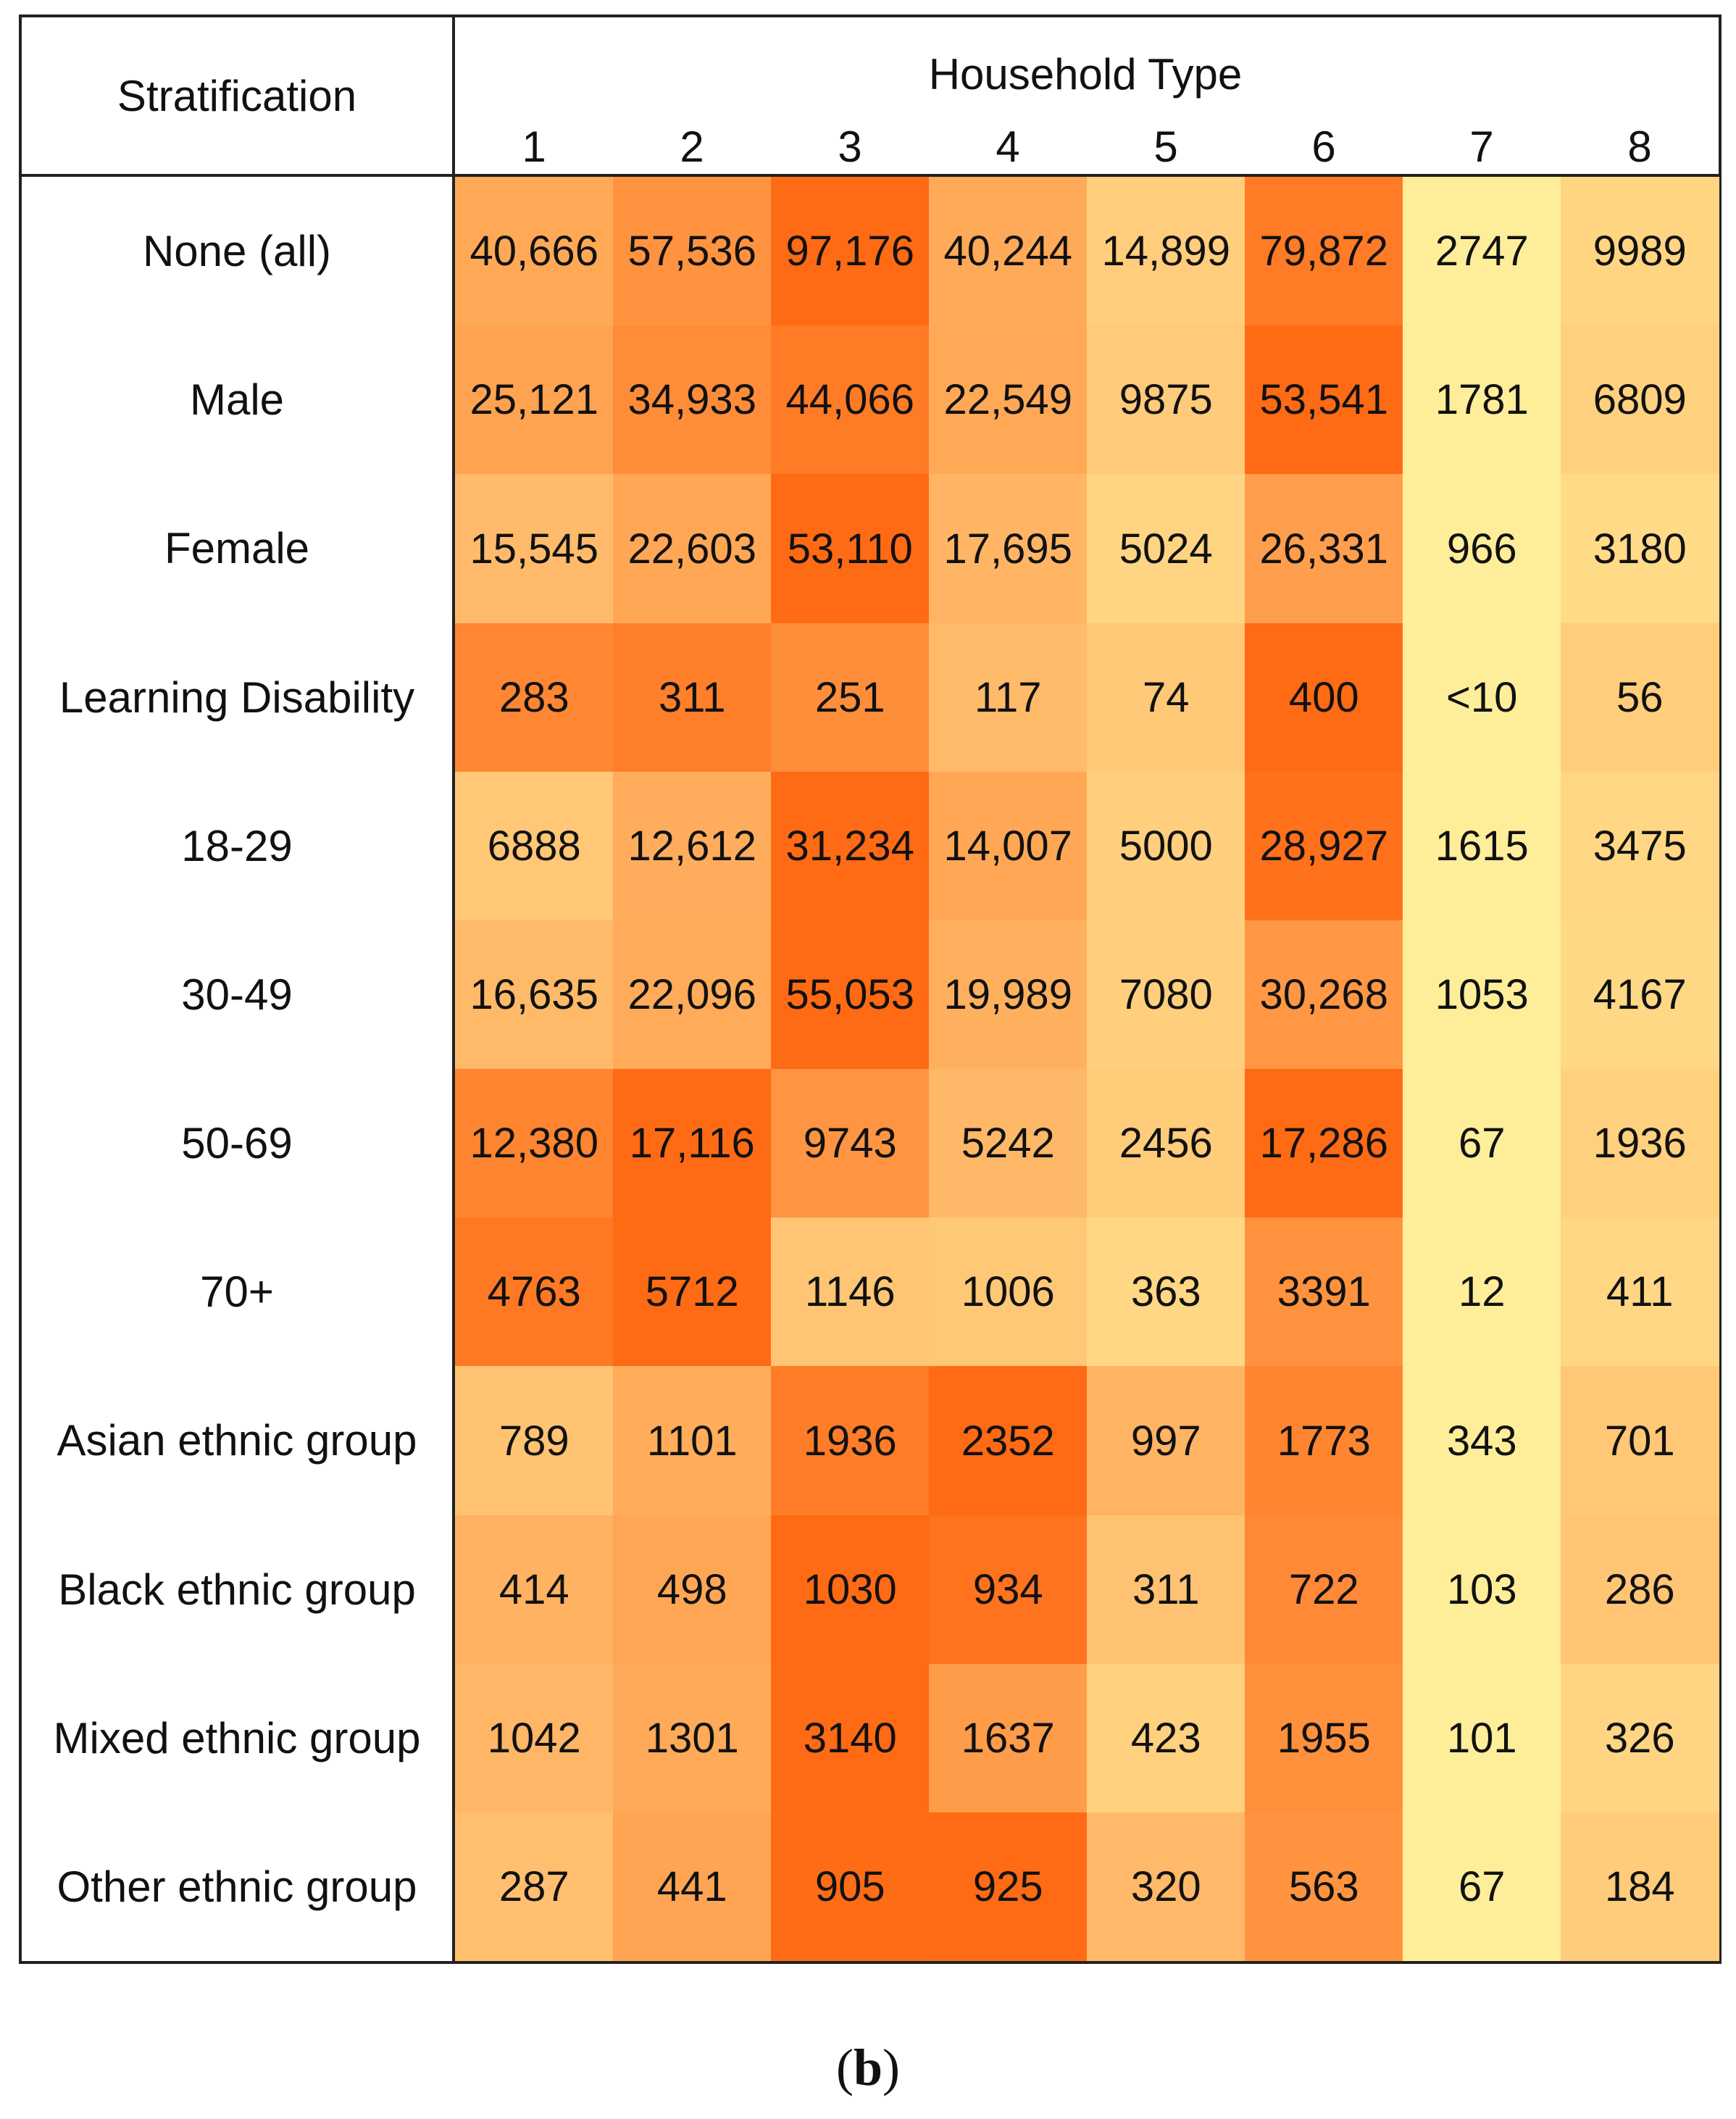 The width and height of the screenshot is (1736, 2119). I want to click on heatmap-cell: 40,244, so click(1009, 251).